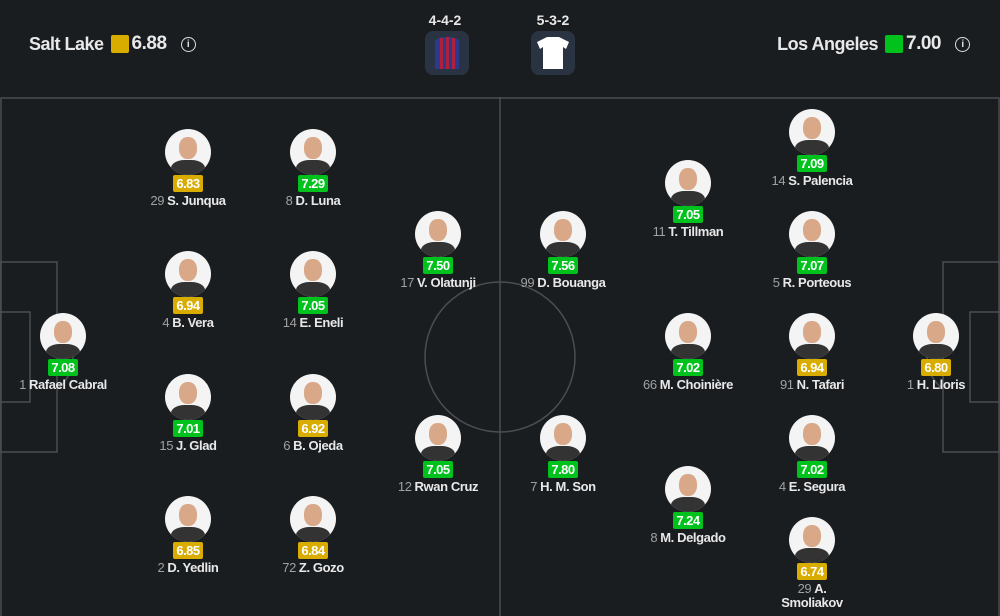 The height and width of the screenshot is (616, 1000). What do you see at coordinates (188, 201) in the screenshot?
I see `player-label: 29 S. Junqua` at bounding box center [188, 201].